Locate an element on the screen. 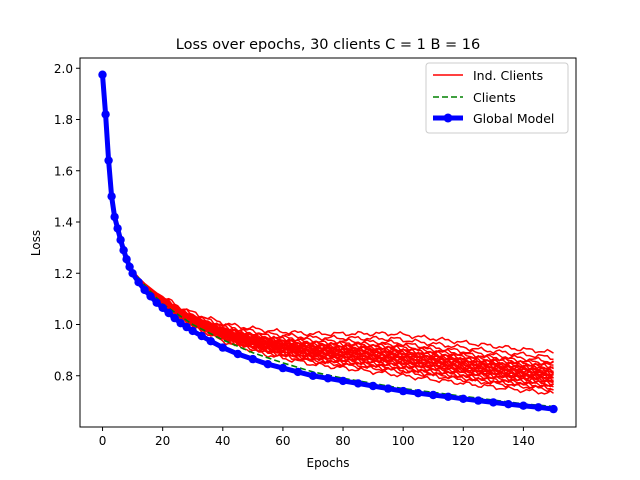  y-axis-title: Loss is located at coordinates (36, 243).